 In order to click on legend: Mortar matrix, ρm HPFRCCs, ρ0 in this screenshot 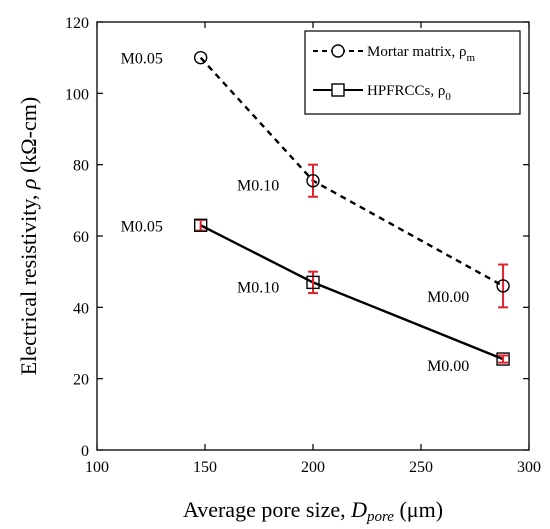, I will do `click(412, 72)`.